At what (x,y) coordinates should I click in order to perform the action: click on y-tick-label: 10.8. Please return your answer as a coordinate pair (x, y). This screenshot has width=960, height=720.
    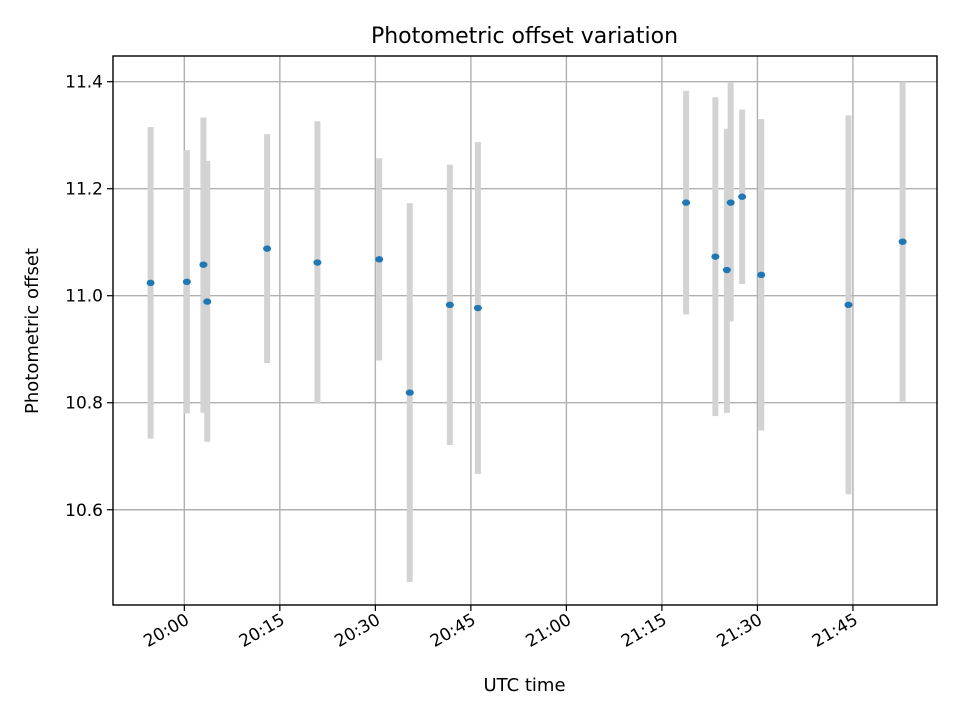
    Looking at the image, I should click on (84, 404).